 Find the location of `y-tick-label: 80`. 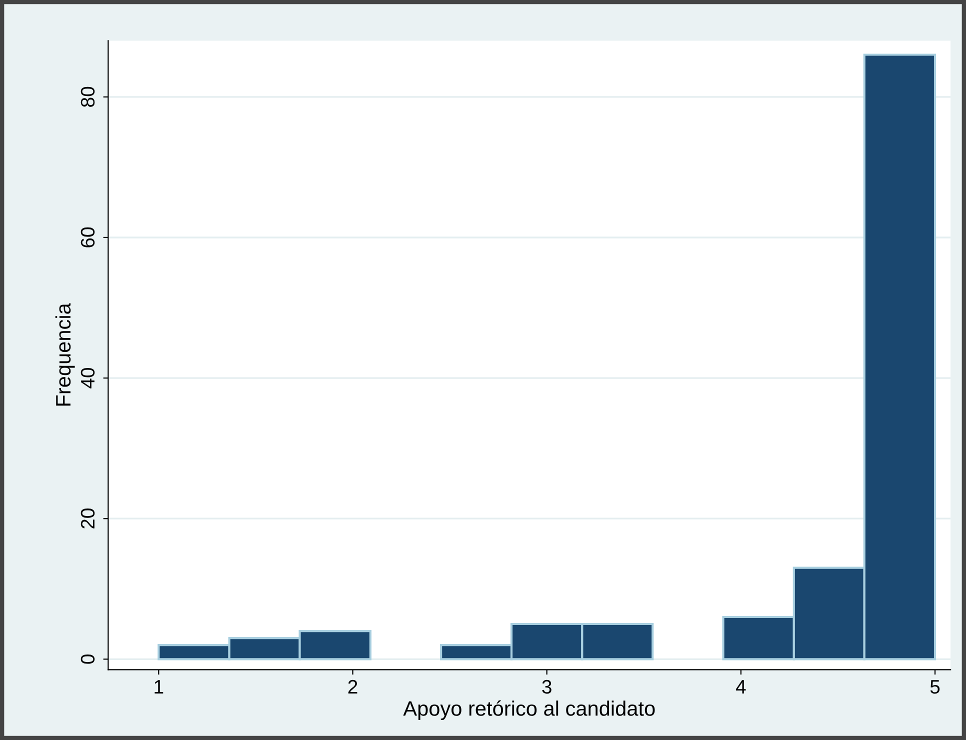

y-tick-label: 80 is located at coordinates (87, 96).